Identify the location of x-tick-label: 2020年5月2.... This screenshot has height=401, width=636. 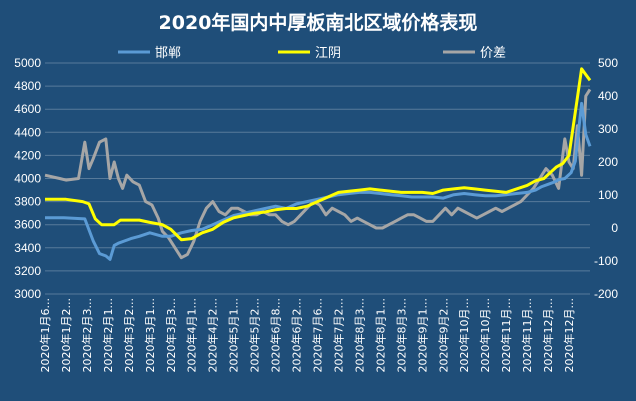
(255, 335).